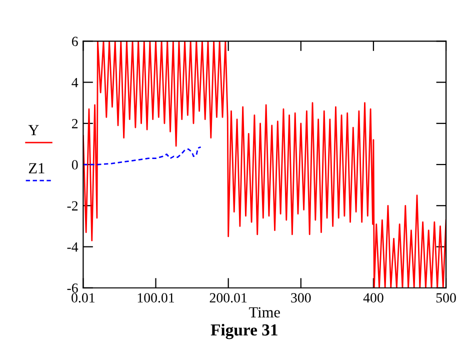 This screenshot has width=470, height=346. What do you see at coordinates (72, 205) in the screenshot?
I see `y-tick-label: -2` at bounding box center [72, 205].